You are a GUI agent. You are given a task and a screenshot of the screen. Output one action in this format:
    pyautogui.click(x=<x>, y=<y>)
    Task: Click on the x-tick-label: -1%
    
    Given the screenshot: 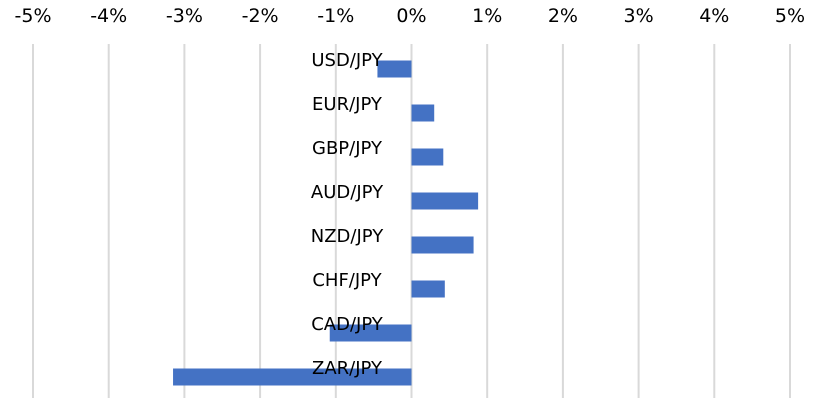 What is the action you would take?
    pyautogui.click(x=335, y=16)
    